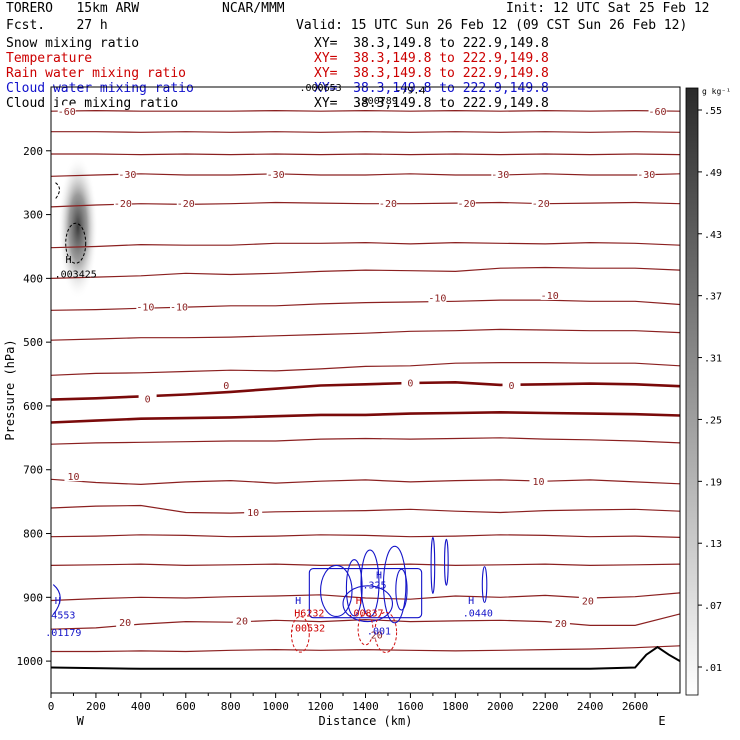 Image resolution: width=740 pixels, height=740 pixels. I want to click on y-tick-label: 200, so click(33, 151).